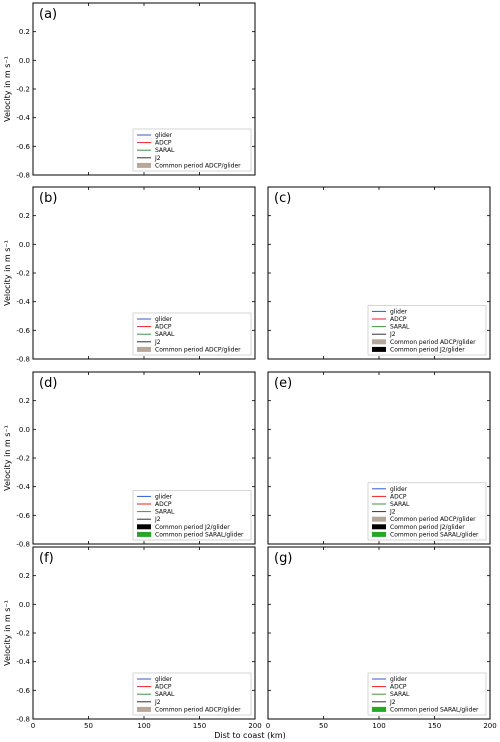 The width and height of the screenshot is (500, 742). I want to click on panel-label: (c), so click(282, 198).